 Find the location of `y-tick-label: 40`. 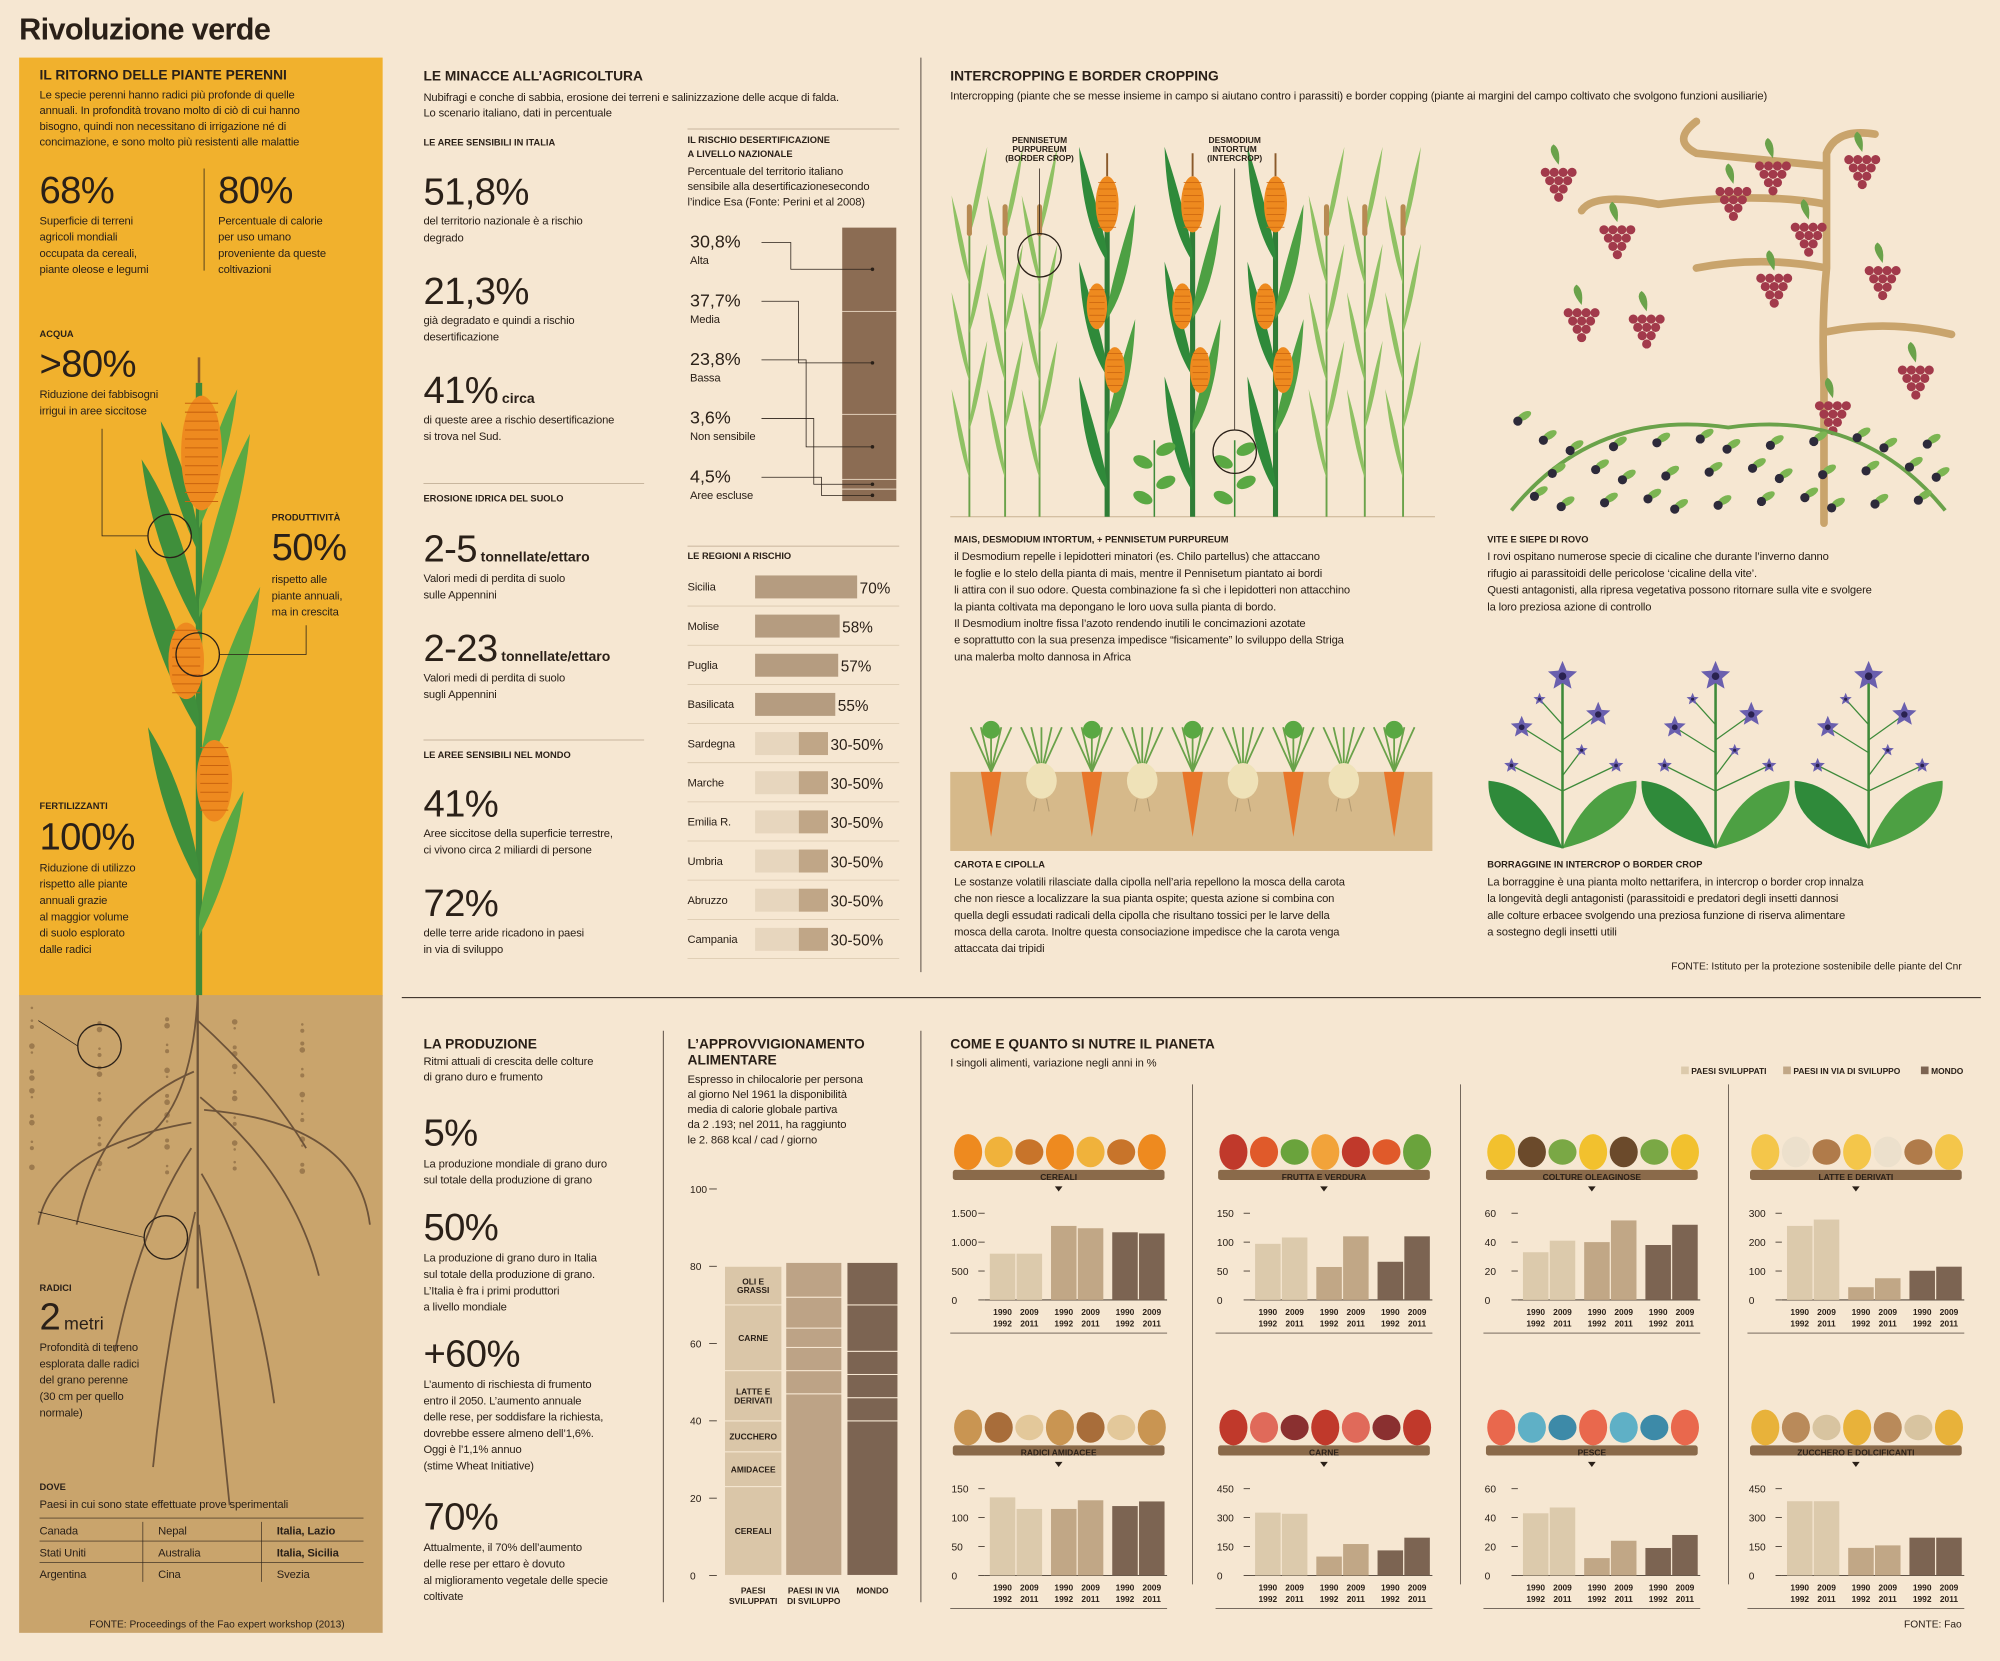

y-tick-label: 40 is located at coordinates (696, 1422).